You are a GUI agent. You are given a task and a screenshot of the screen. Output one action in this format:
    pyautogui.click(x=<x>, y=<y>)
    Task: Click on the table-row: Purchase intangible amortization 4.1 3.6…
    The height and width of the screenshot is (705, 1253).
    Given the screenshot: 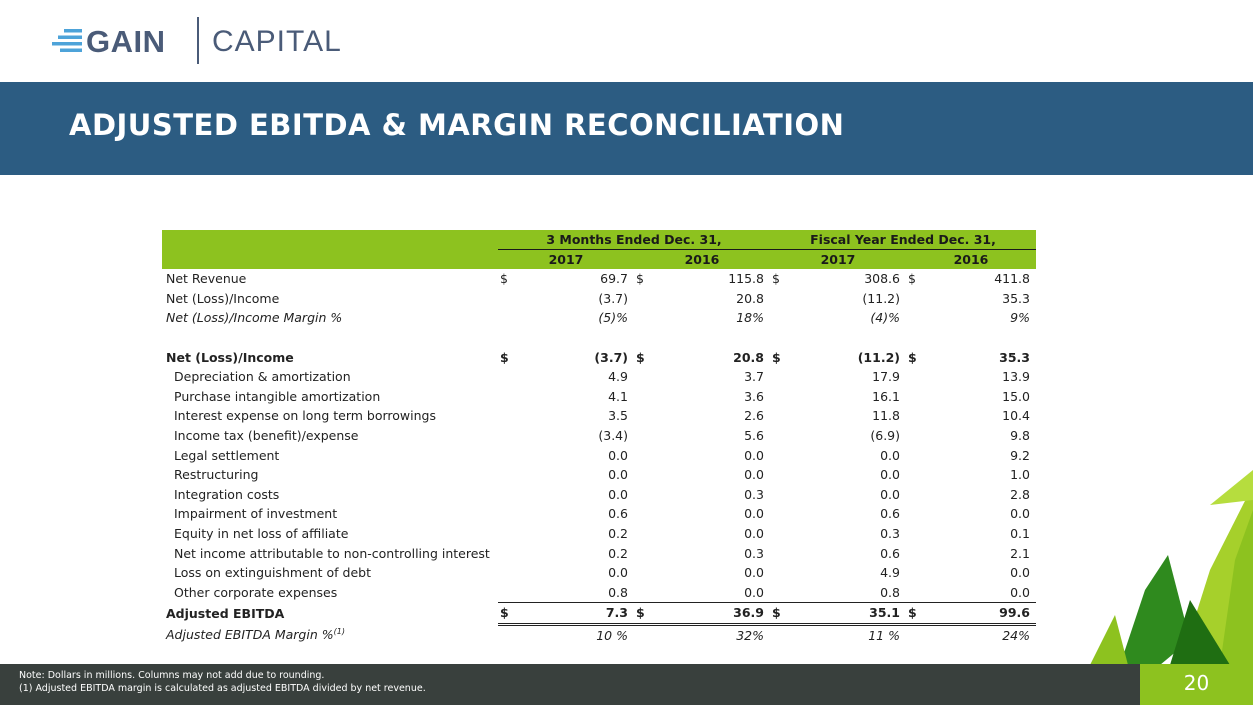 What is the action you would take?
    pyautogui.click(x=599, y=397)
    